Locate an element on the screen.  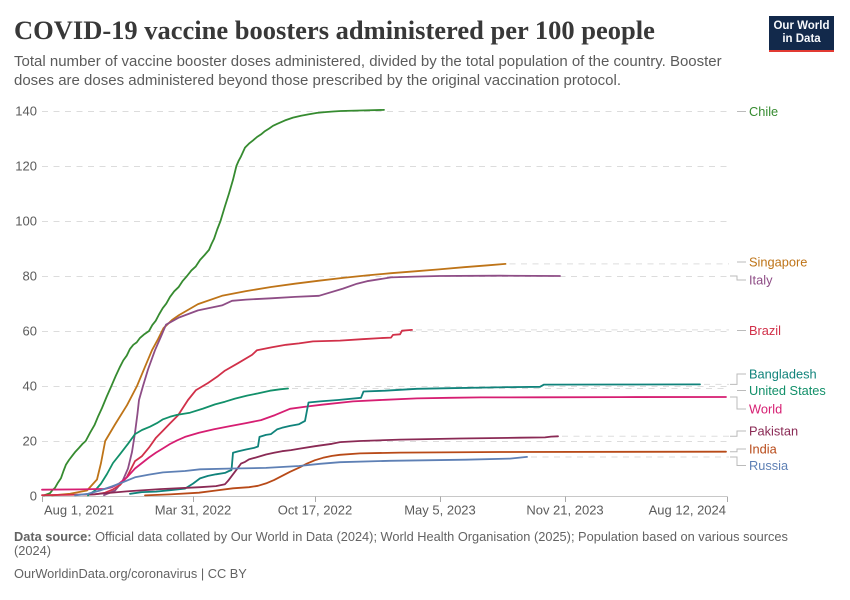
svg-text: Singapore is located at coordinates (778, 262).